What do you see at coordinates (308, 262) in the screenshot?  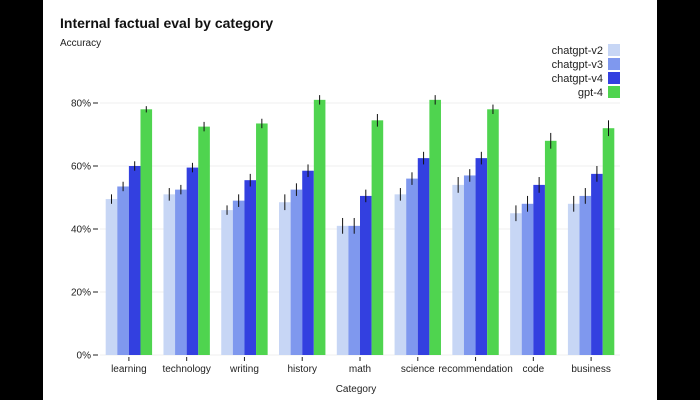 I see `bar-chatgpt-v4-history` at bounding box center [308, 262].